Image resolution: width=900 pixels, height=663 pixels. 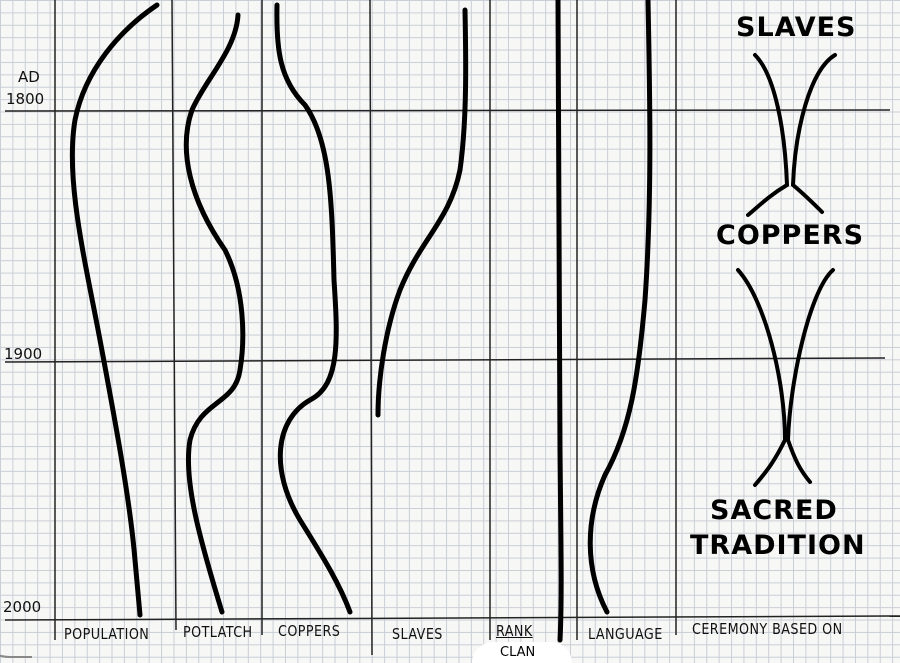 What do you see at coordinates (514, 631) in the screenshot?
I see `label-rank: RANK` at bounding box center [514, 631].